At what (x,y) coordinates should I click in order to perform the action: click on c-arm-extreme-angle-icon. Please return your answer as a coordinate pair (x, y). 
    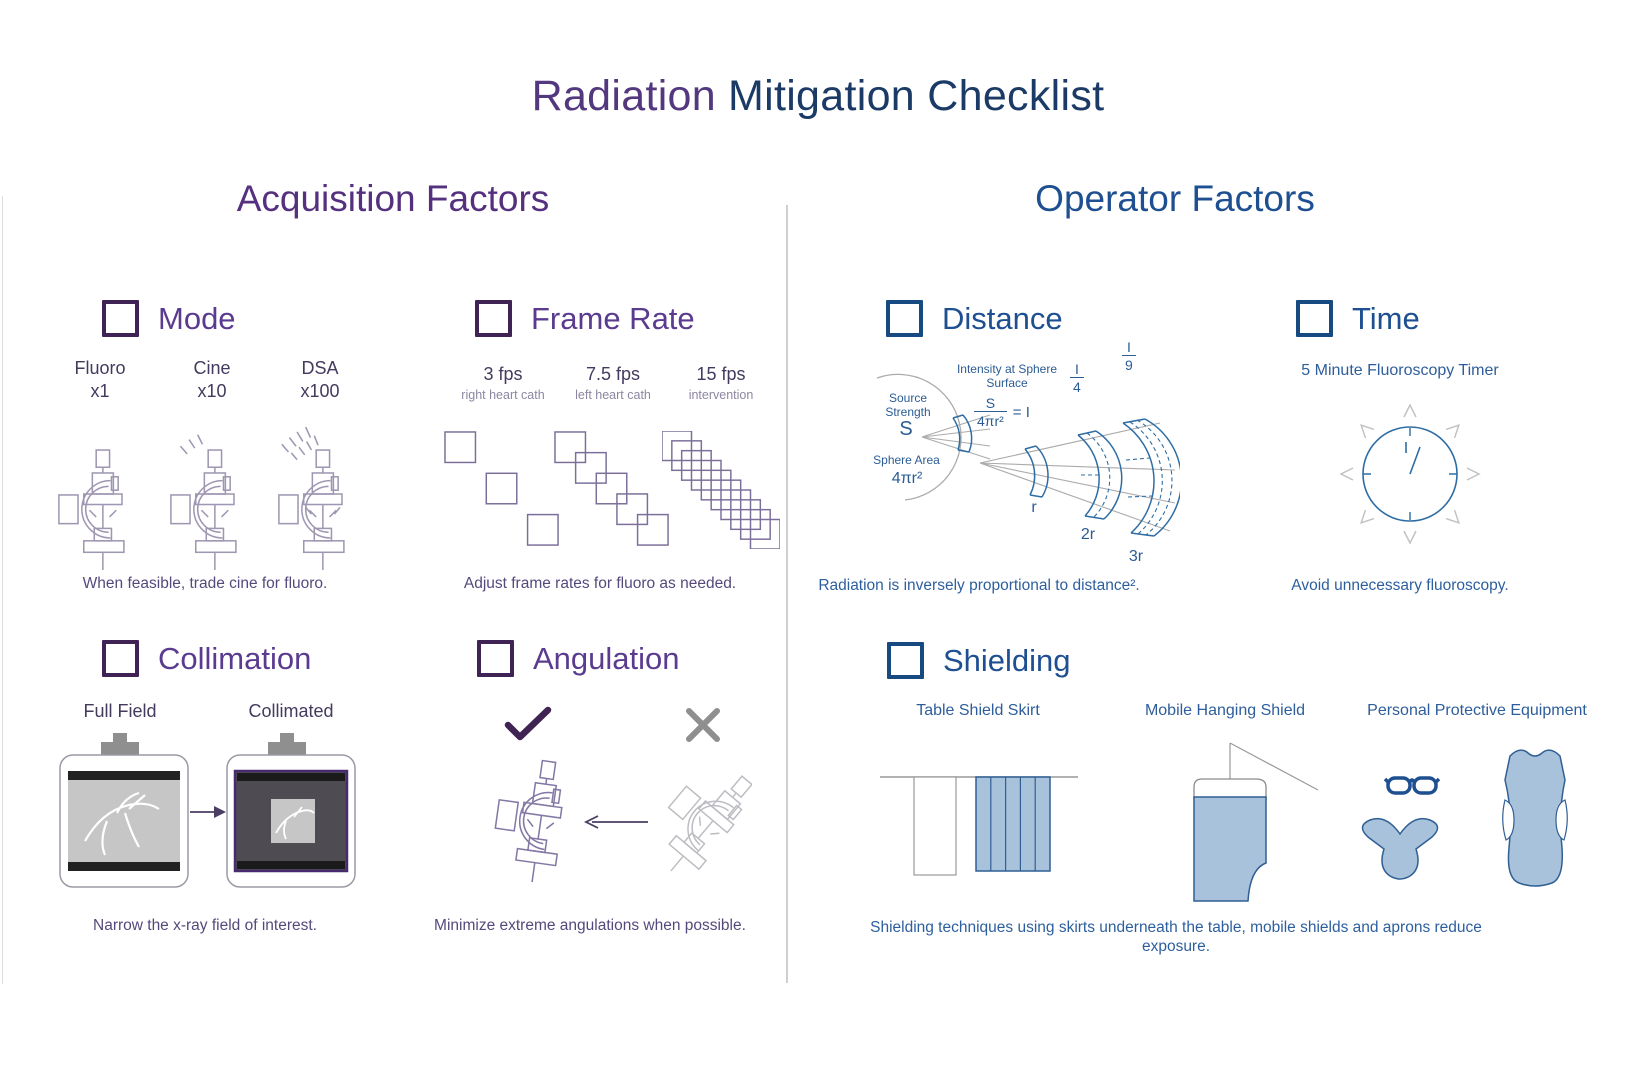
    Looking at the image, I should click on (700, 821).